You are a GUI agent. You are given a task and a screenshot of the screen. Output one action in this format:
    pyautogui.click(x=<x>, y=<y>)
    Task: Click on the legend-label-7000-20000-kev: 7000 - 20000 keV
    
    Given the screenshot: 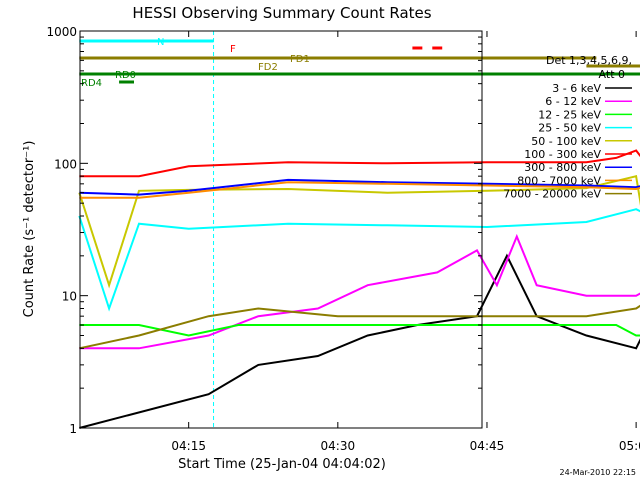 What is the action you would take?
    pyautogui.click(x=552, y=194)
    